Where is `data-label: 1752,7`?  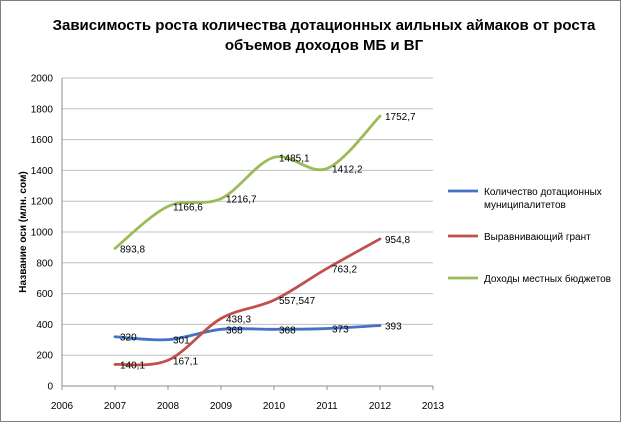
data-label: 1752,7 is located at coordinates (400, 117).